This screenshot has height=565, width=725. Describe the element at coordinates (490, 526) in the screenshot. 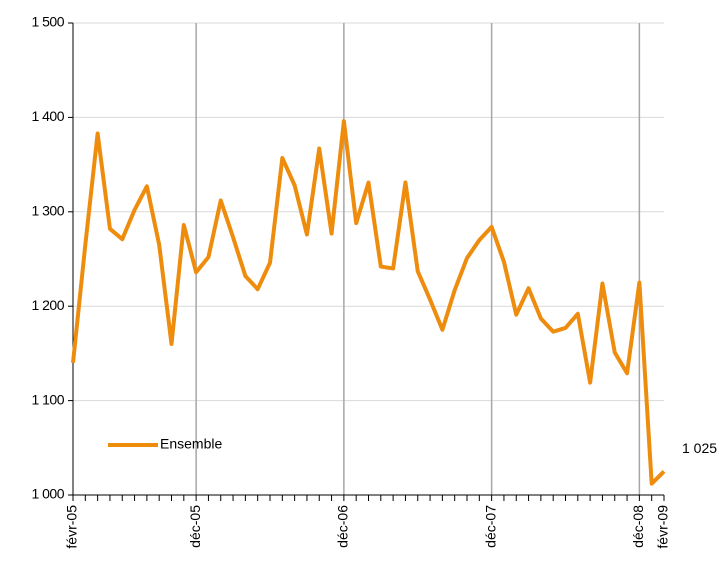

I see `x-tick-label: déc-07` at that location.